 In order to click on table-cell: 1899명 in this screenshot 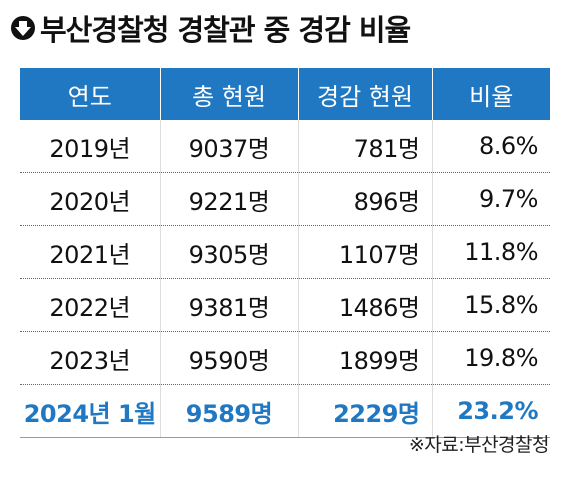, I will do `click(364, 358)`.